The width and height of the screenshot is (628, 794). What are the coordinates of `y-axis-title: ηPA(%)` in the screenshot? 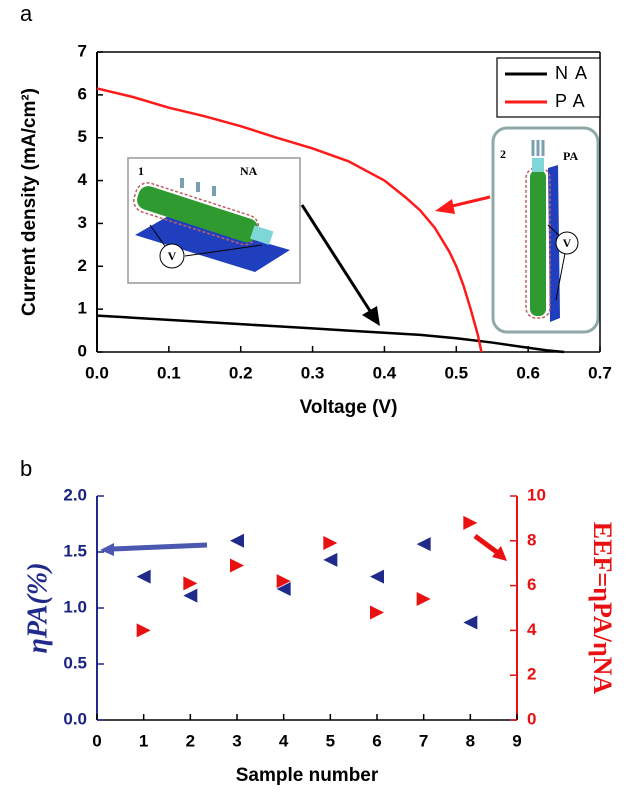 It's located at (37, 607).